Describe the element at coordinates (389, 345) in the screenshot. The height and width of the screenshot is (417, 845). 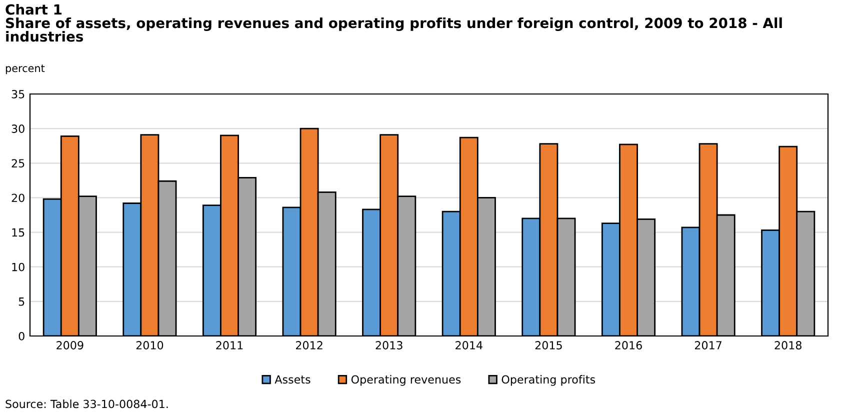
I see `x-tick-label: 2013` at that location.